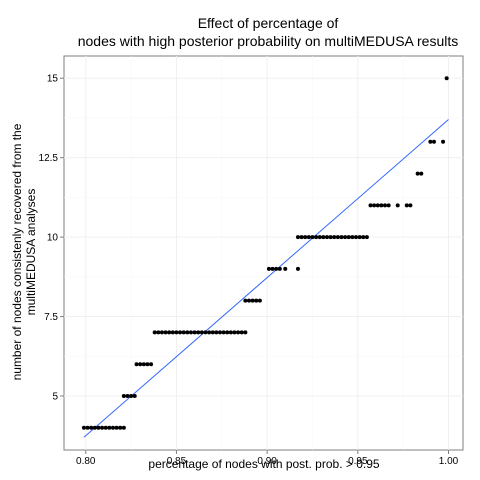 The image size is (480, 480). I want to click on x-tick-label: 0.90, so click(267, 461).